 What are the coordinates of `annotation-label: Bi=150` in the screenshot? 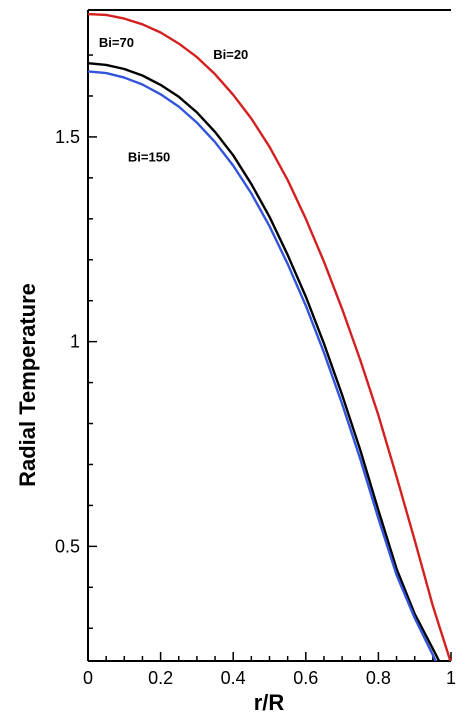 It's located at (149, 156).